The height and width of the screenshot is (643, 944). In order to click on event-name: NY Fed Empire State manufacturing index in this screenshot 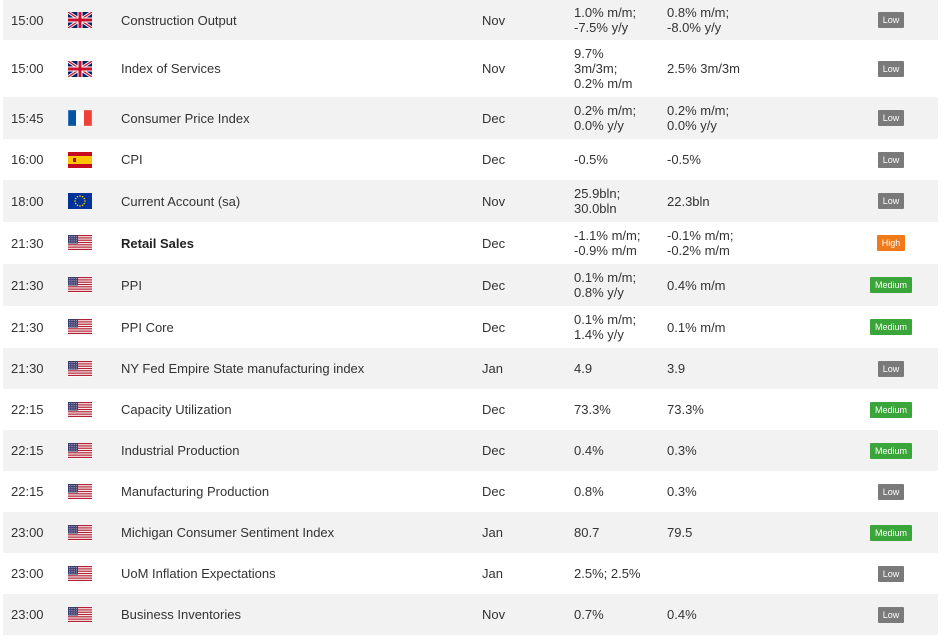, I will do `click(243, 368)`.